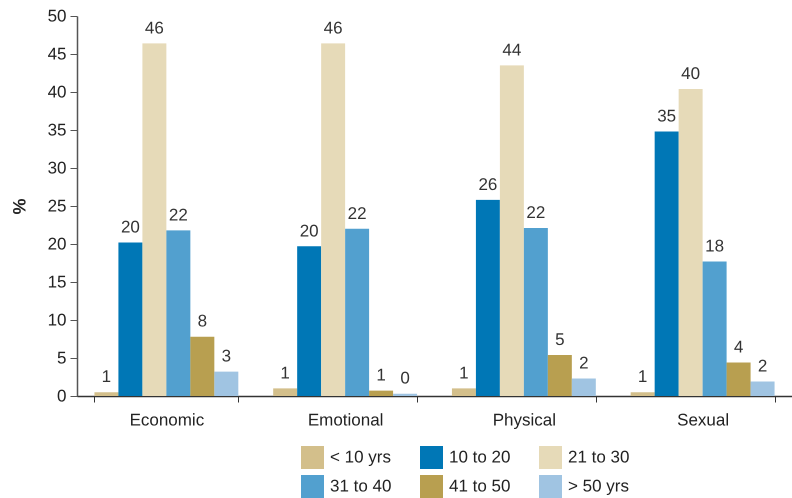  Describe the element at coordinates (479, 486) in the screenshot. I see `legend-label: 41 to 50` at that location.